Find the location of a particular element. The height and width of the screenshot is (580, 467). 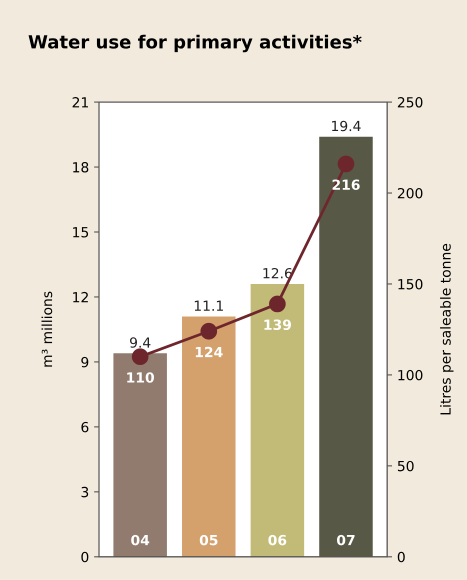

data-label: 216 is located at coordinates (346, 184).